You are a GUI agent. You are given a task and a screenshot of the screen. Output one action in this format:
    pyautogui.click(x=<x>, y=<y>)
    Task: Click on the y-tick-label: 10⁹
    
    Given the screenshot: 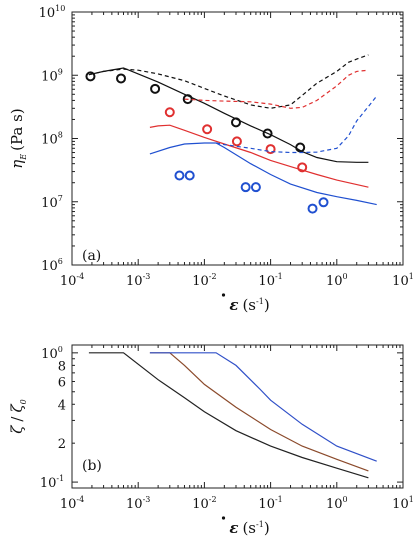 What is the action you would take?
    pyautogui.click(x=52, y=75)
    